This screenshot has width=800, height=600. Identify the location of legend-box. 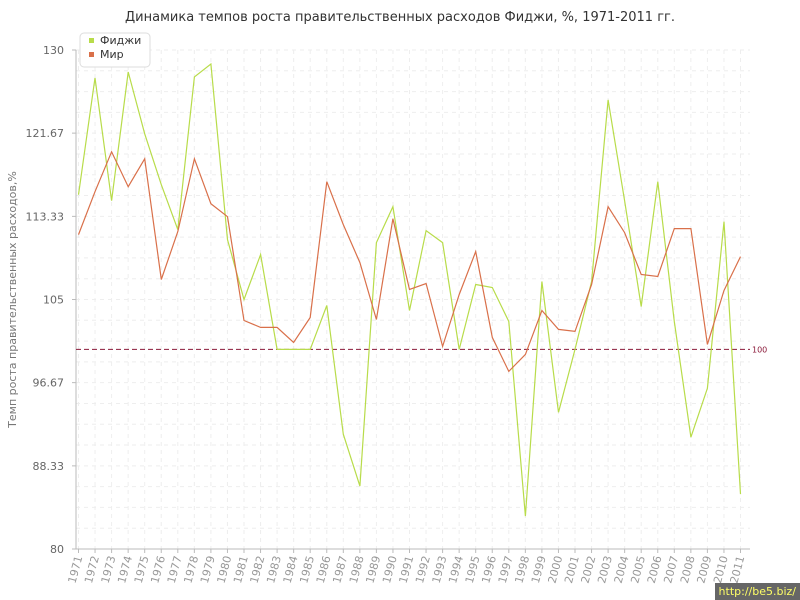
(115, 50).